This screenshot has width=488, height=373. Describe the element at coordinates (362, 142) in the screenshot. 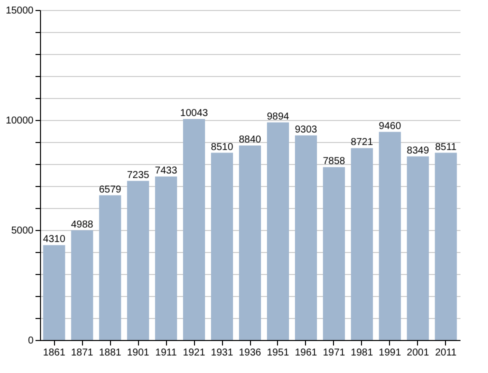

I see `data-label: 8721` at that location.